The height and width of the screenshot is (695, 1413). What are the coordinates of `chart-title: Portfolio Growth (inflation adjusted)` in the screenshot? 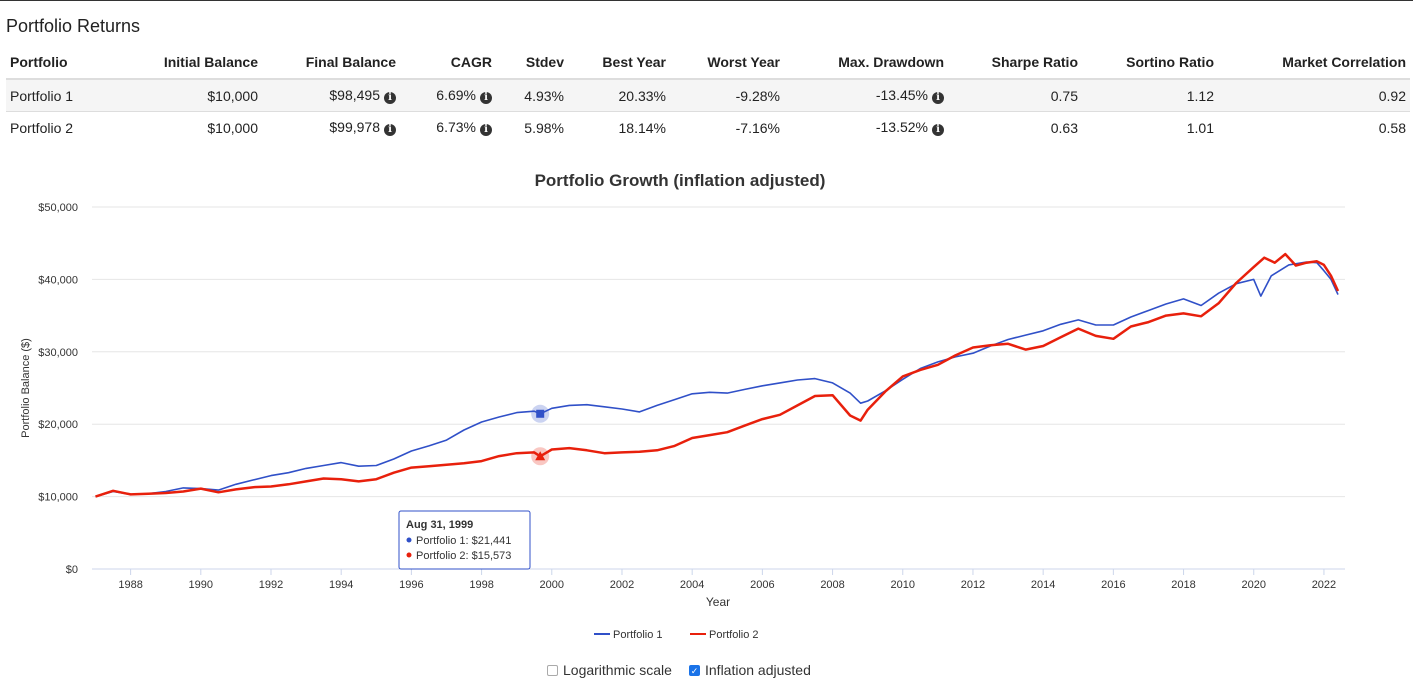 It's located at (680, 180).